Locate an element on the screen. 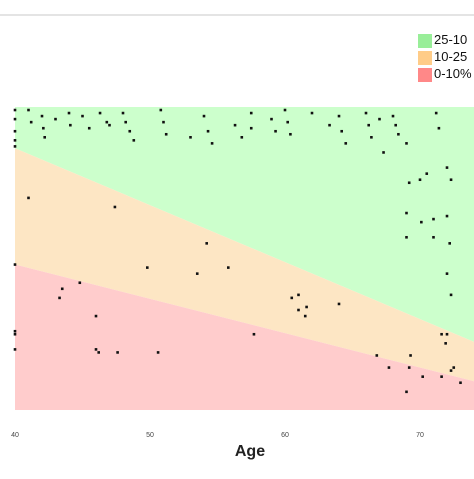  x-tick-label: 40 is located at coordinates (15, 435).